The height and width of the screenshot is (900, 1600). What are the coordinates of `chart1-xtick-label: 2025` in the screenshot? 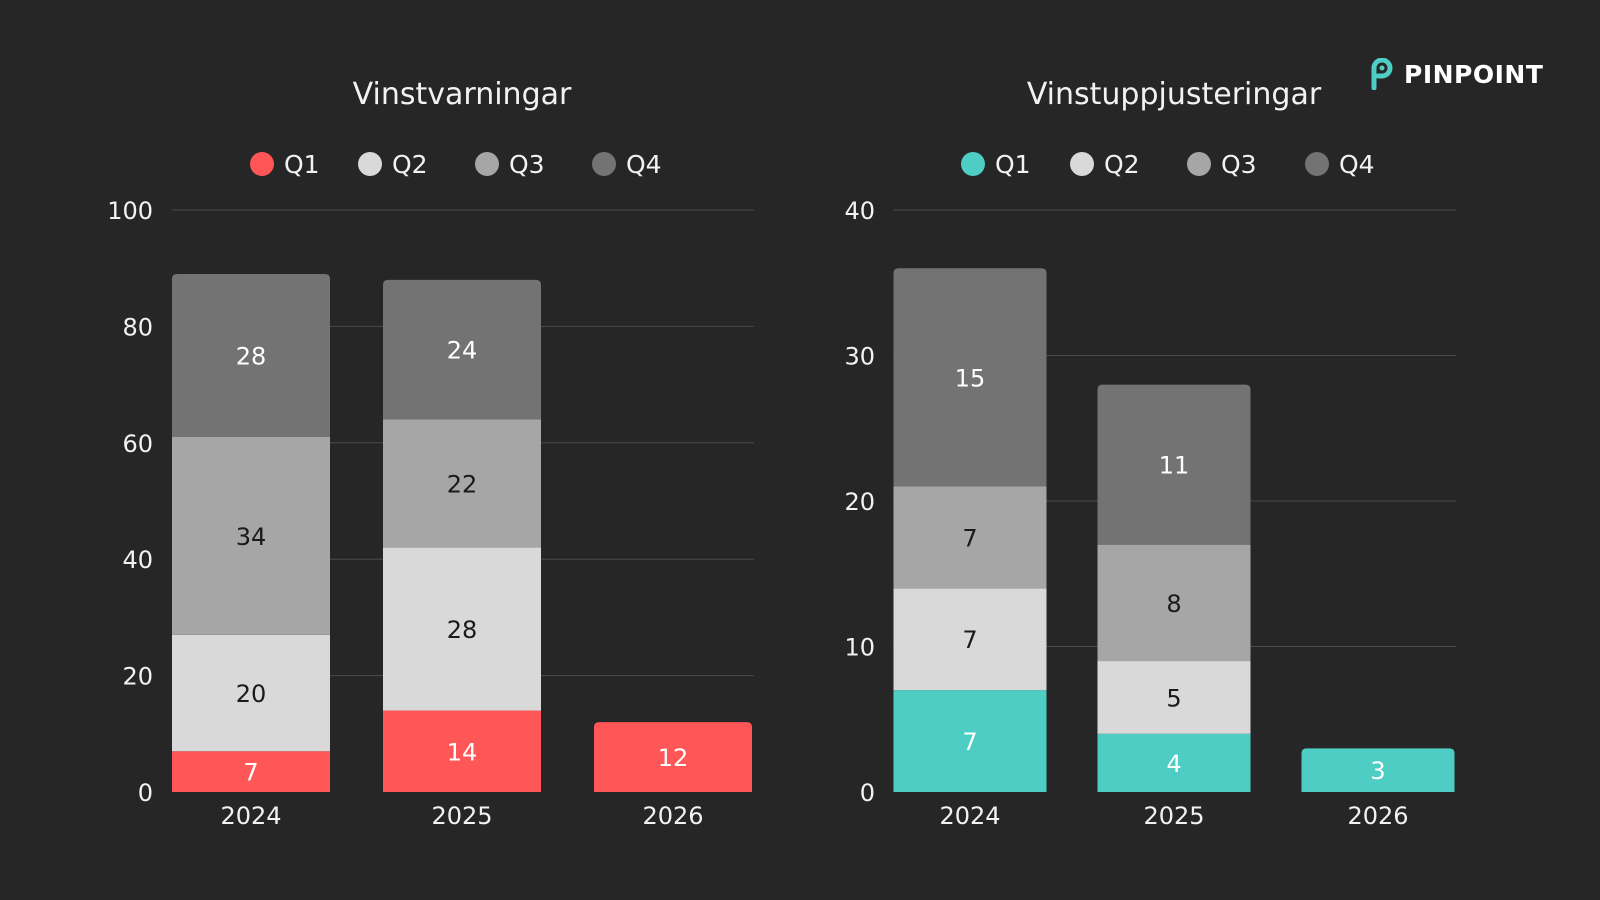 It's located at (461, 816).